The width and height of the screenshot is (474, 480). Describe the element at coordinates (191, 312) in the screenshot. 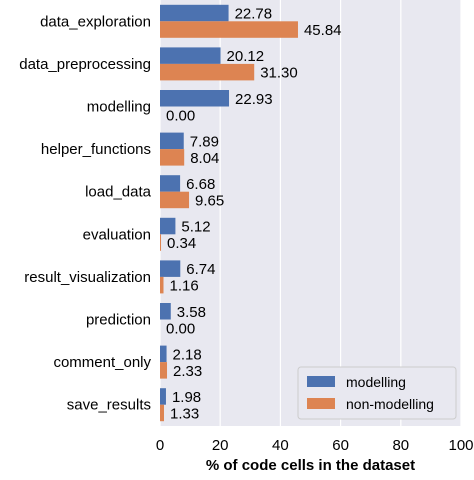

I see `value-label: 3.58` at that location.